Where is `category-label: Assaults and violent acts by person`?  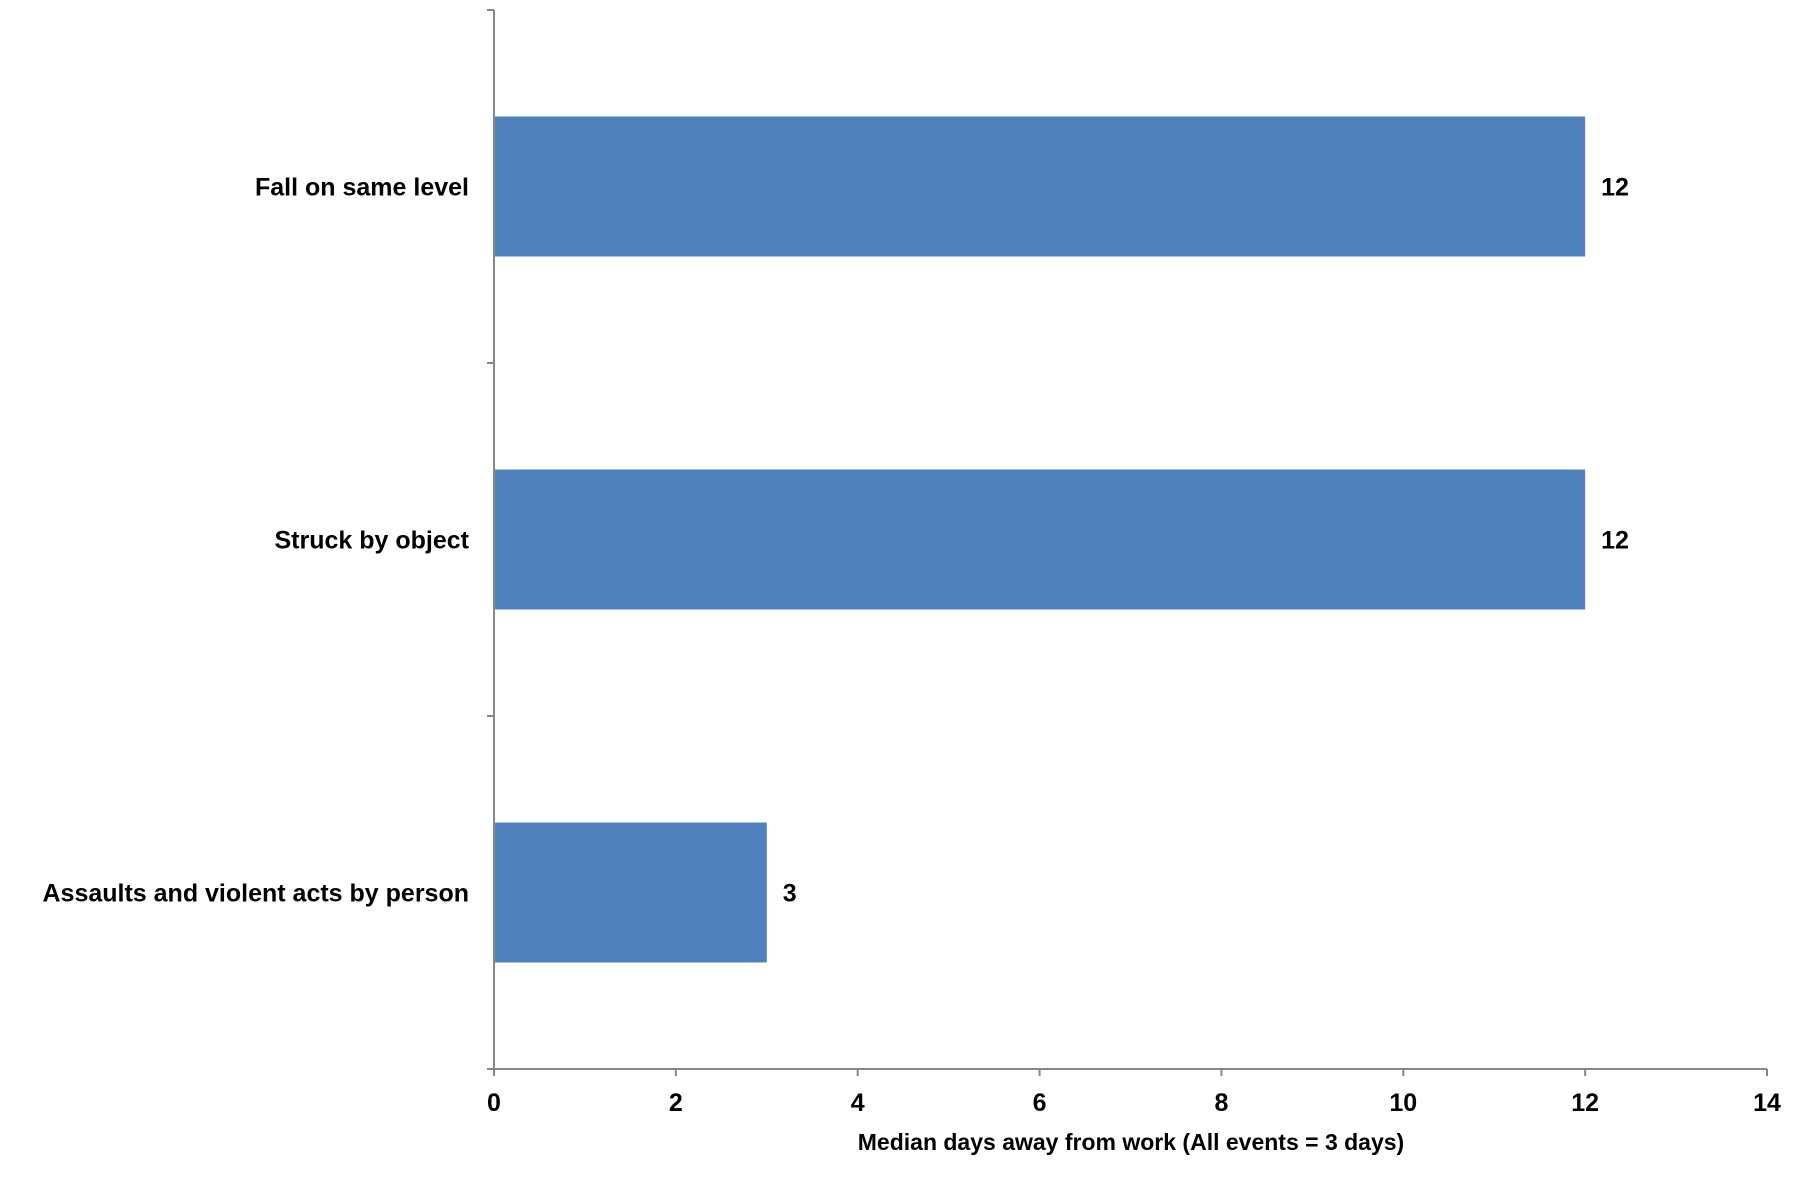 category-label: Assaults and violent acts by person is located at coordinates (255, 894).